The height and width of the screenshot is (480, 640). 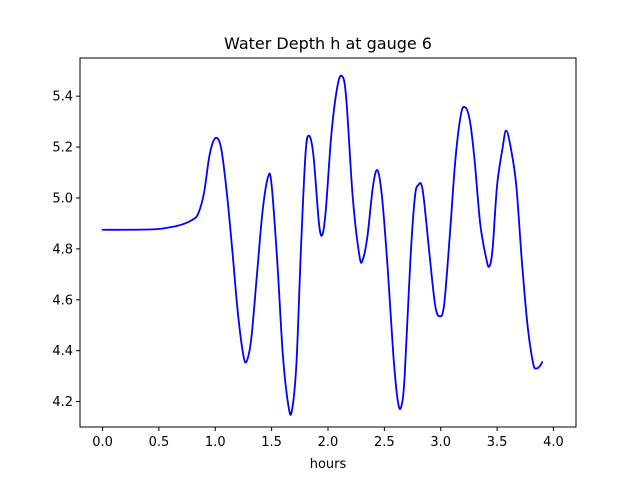 What do you see at coordinates (62, 198) in the screenshot?
I see `y-tick-label: 5.0` at bounding box center [62, 198].